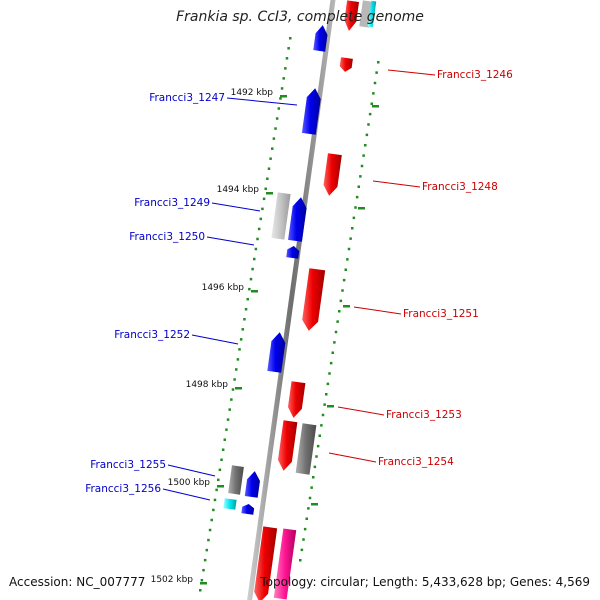 The width and height of the screenshot is (600, 600). I want to click on tick-label: 1492 kbp, so click(252, 93).